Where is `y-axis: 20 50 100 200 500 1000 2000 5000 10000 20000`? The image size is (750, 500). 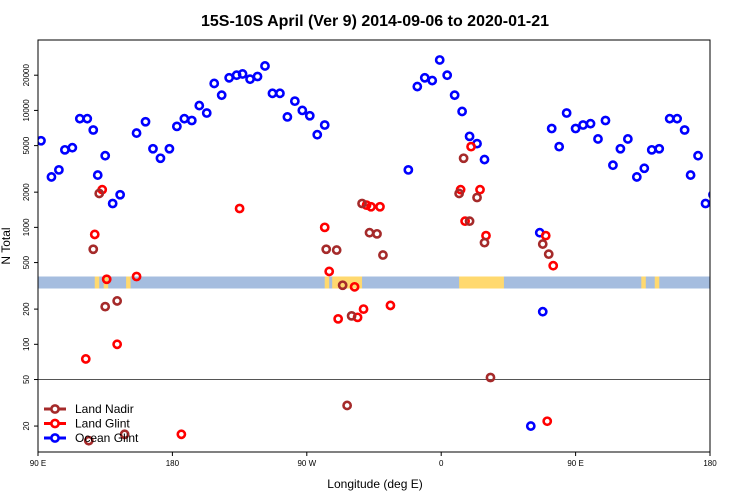 y-axis: 20 50 100 200 500 1000 2000 5000 10000 20000 is located at coordinates (30, 247).